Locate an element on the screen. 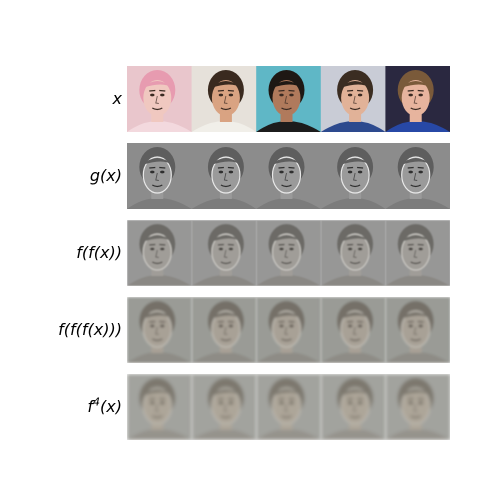 The width and height of the screenshot is (500, 500). image-strip-input is located at coordinates (288, 99).